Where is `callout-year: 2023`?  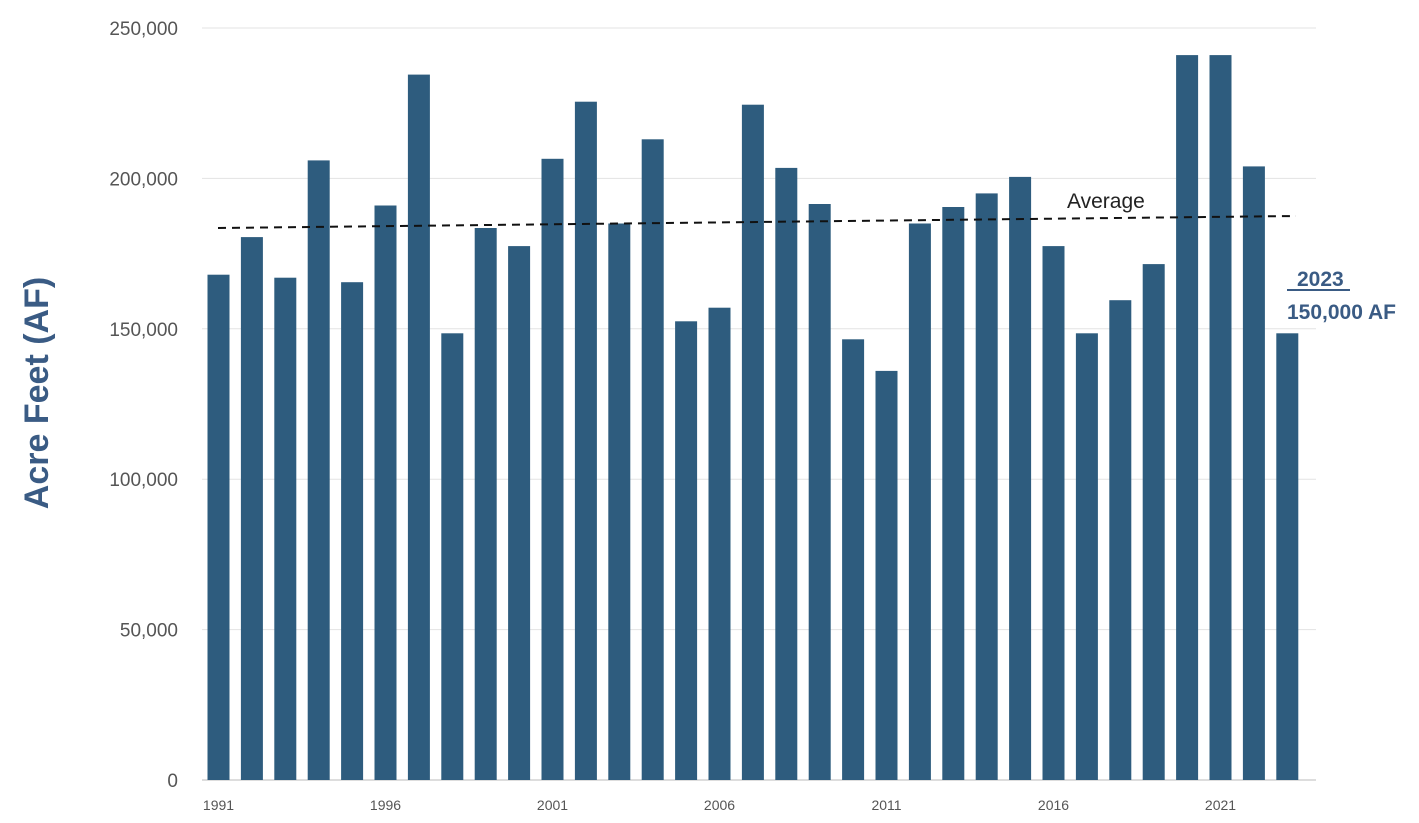
callout-year: 2023 is located at coordinates (1320, 279).